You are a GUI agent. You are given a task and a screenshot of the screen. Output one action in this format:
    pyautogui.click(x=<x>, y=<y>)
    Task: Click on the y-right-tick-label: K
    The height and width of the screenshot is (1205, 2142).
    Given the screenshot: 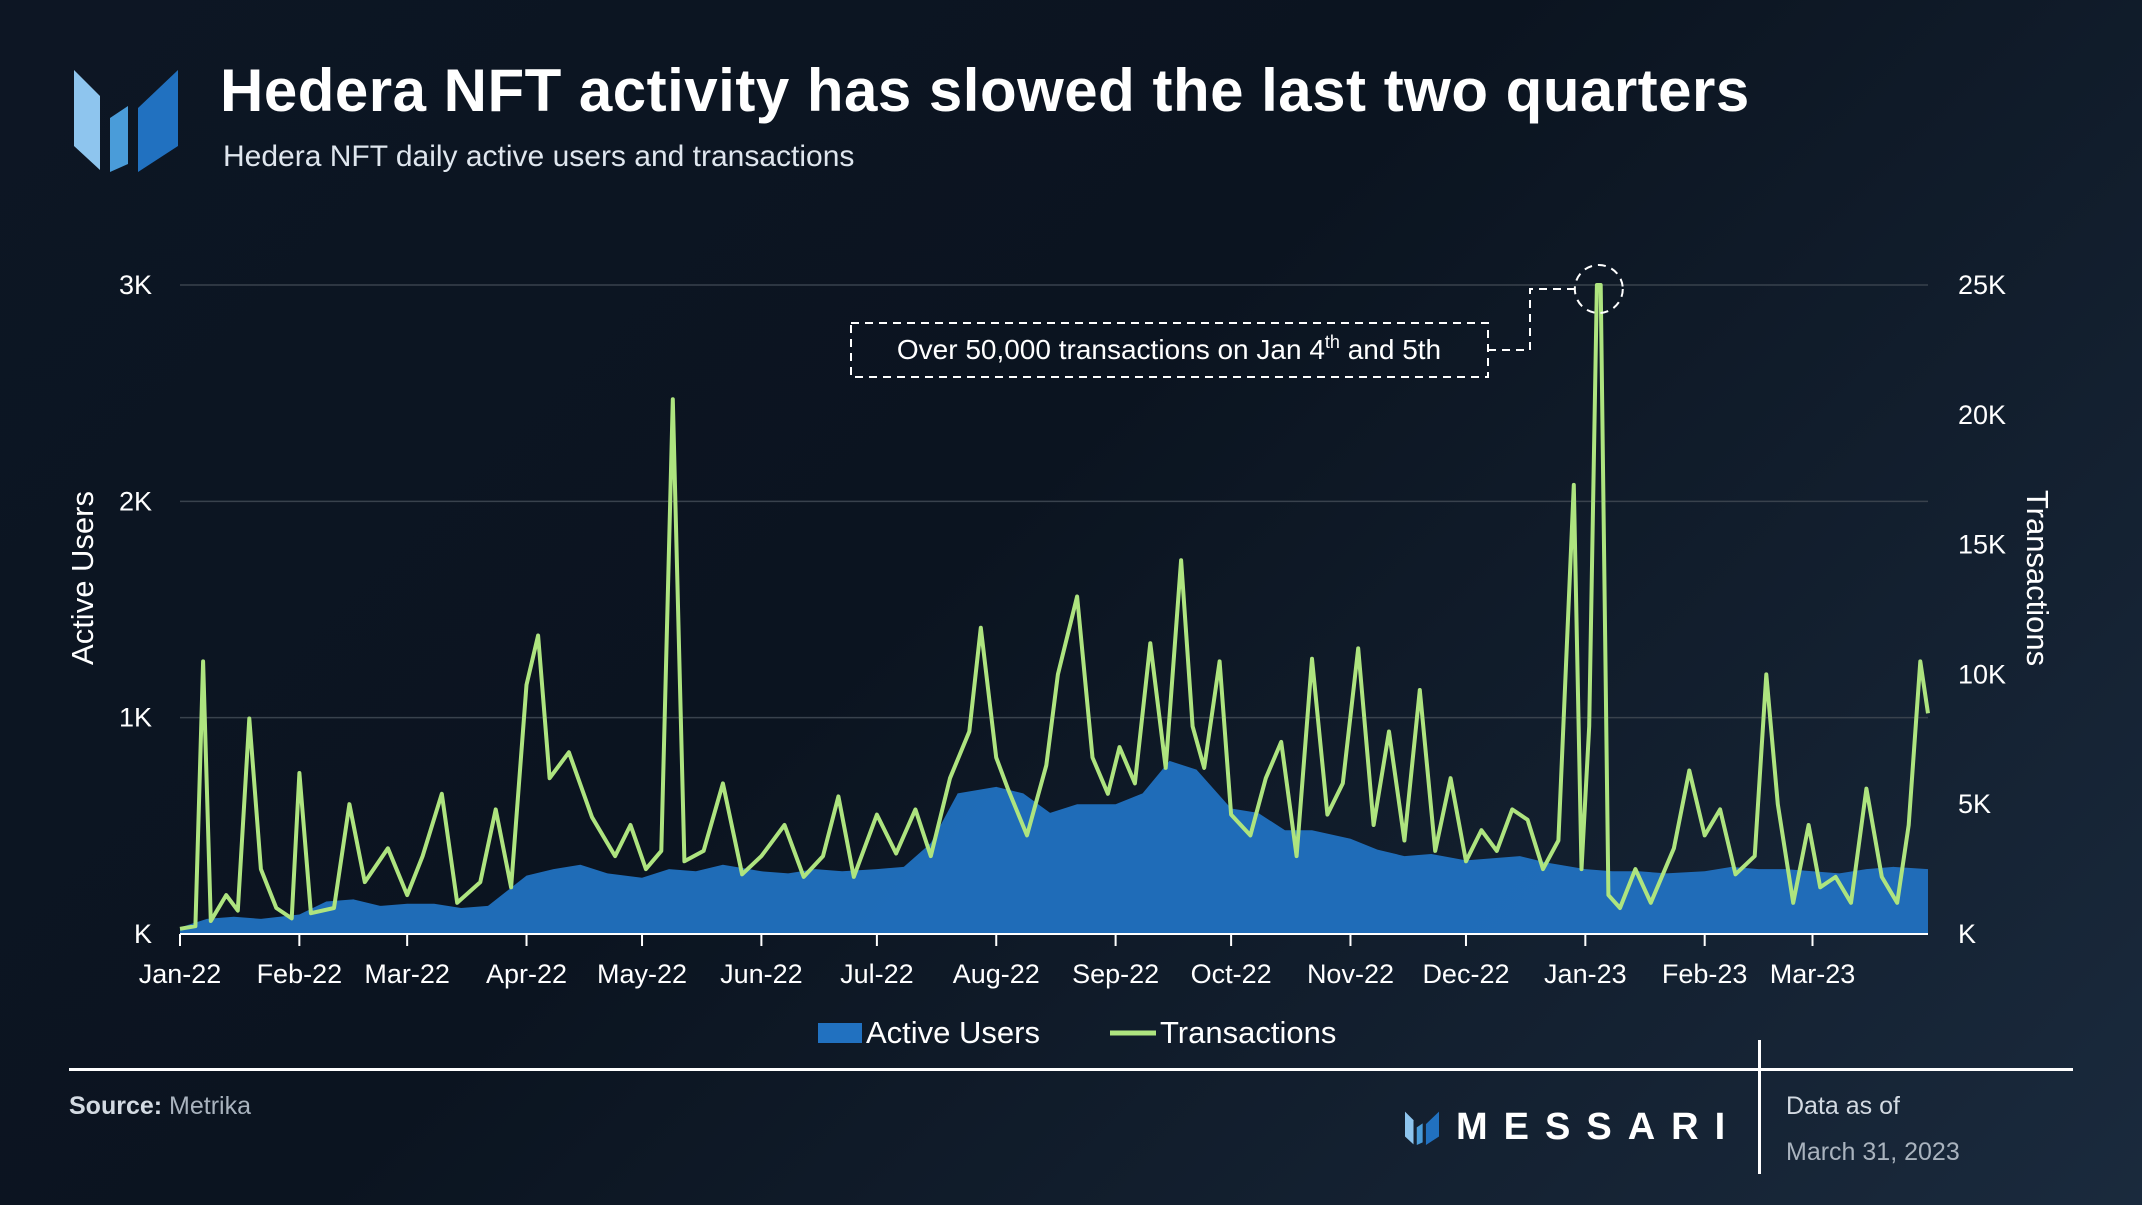 What is the action you would take?
    pyautogui.click(x=1967, y=934)
    